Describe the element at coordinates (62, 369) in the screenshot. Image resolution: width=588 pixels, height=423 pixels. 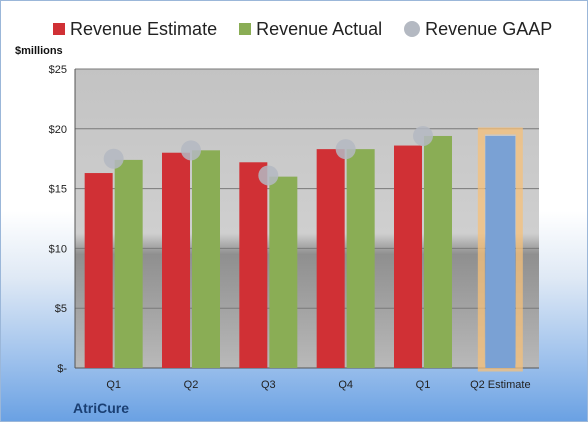
I see `y-tick-label: $-` at that location.